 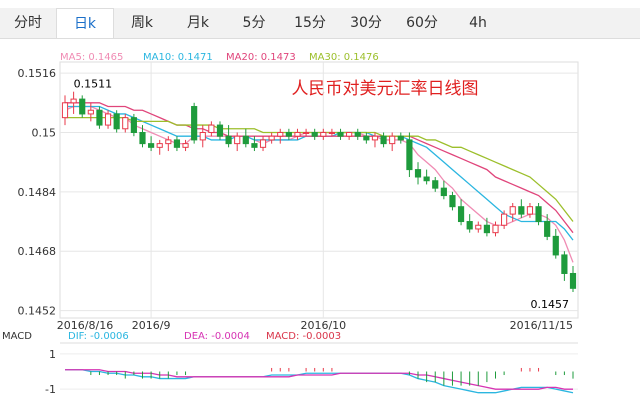 What do you see at coordinates (85, 325) in the screenshot?
I see `x-tick-label: 2016/8/16` at bounding box center [85, 325].